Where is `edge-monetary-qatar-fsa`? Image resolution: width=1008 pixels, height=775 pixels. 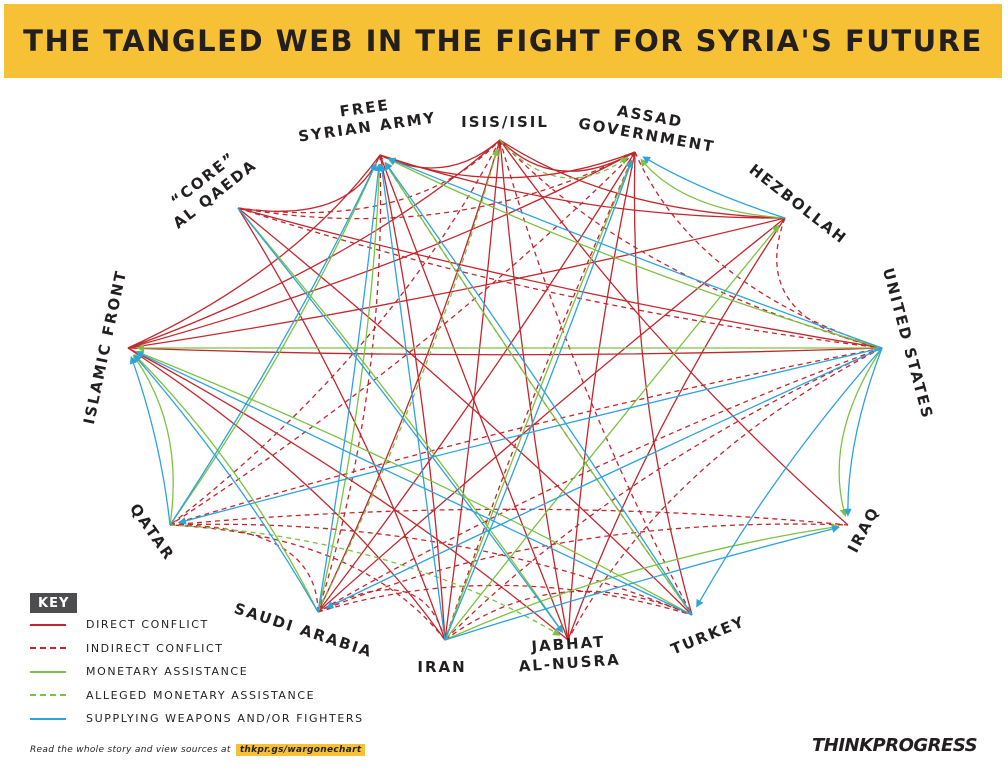 edge-monetary-qatar-fsa is located at coordinates (273, 344).